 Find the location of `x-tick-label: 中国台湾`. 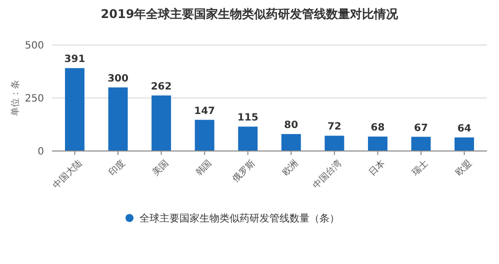

x-tick-label: 中国台湾 is located at coordinates (327, 175).